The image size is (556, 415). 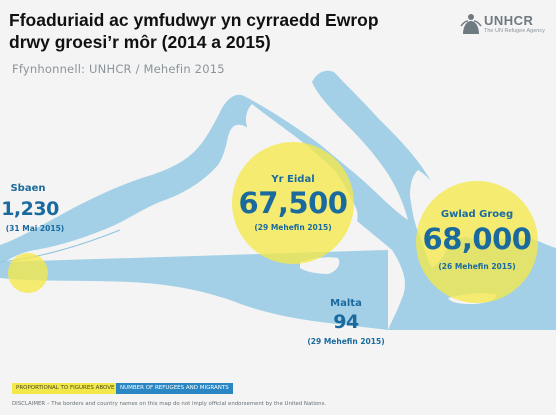 What do you see at coordinates (28, 273) in the screenshot?
I see `bubble-spain` at bounding box center [28, 273].